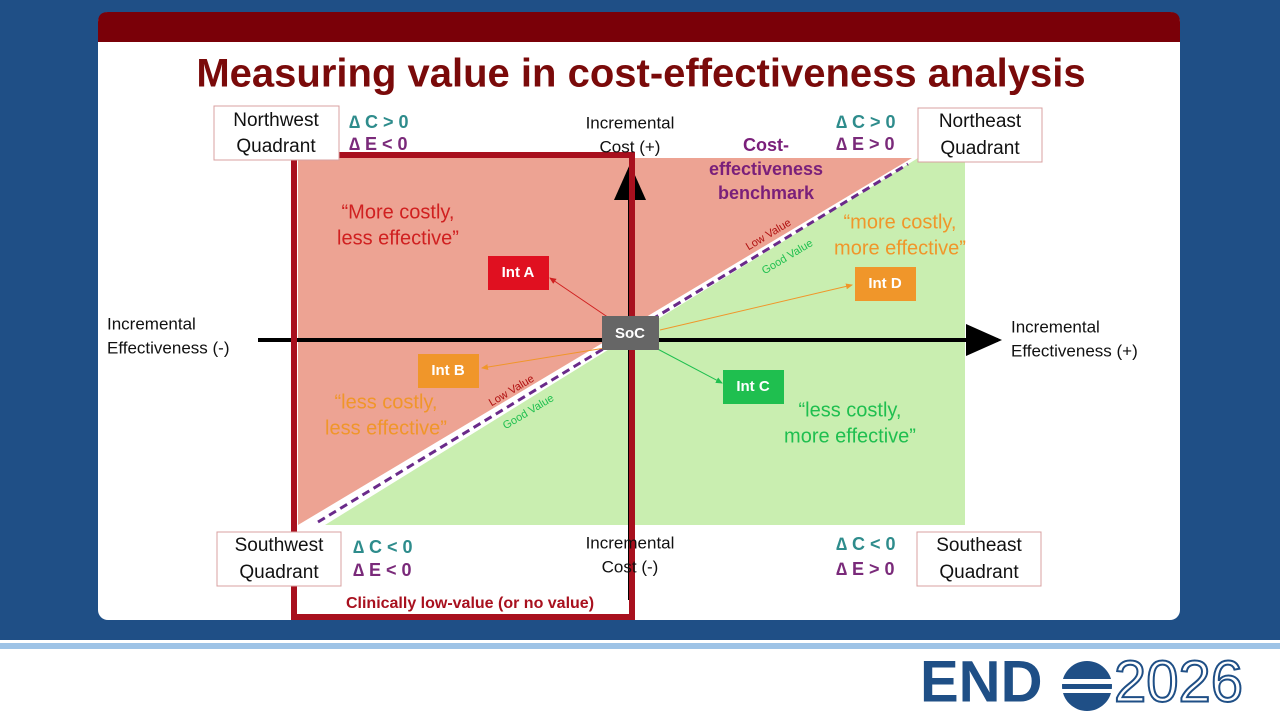 The width and height of the screenshot is (1280, 720). I want to click on node-label: Int D, so click(884, 283).